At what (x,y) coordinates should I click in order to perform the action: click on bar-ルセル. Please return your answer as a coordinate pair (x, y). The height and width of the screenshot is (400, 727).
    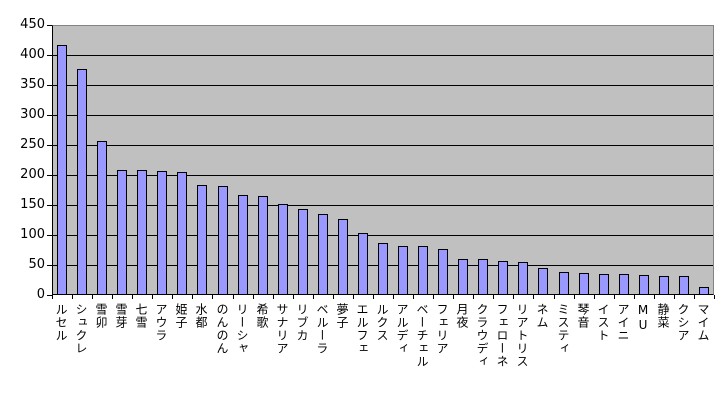
    Looking at the image, I should click on (62, 170).